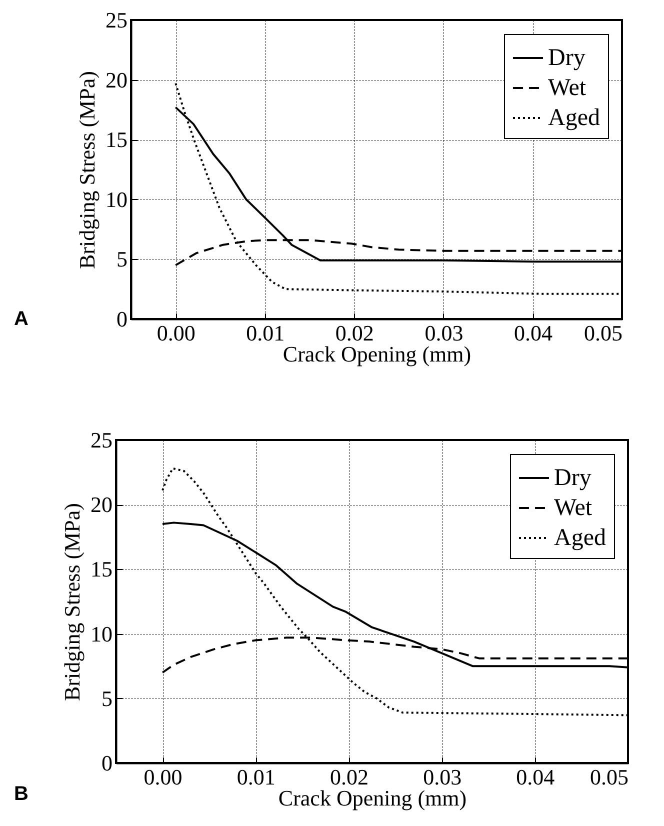 This screenshot has height=826, width=664. I want to click on text: A, so click(21, 319).